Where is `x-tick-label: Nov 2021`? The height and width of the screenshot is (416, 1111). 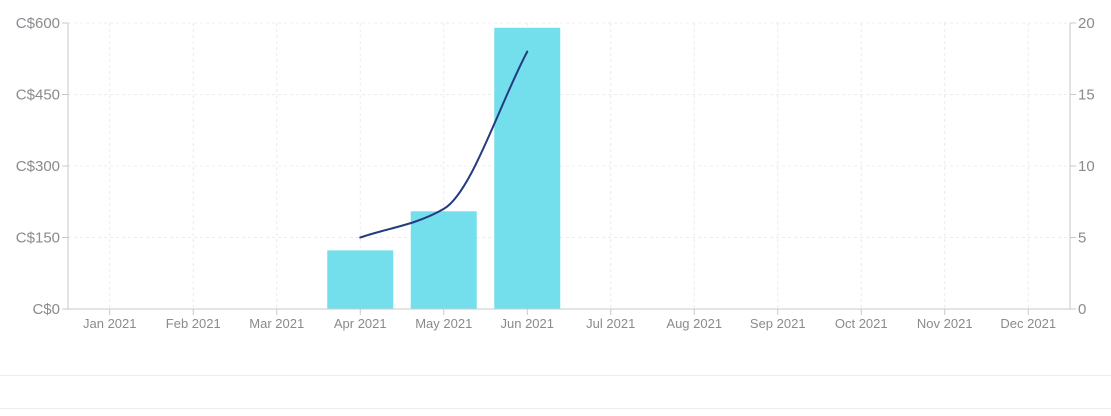 x-tick-label: Nov 2021 is located at coordinates (945, 323).